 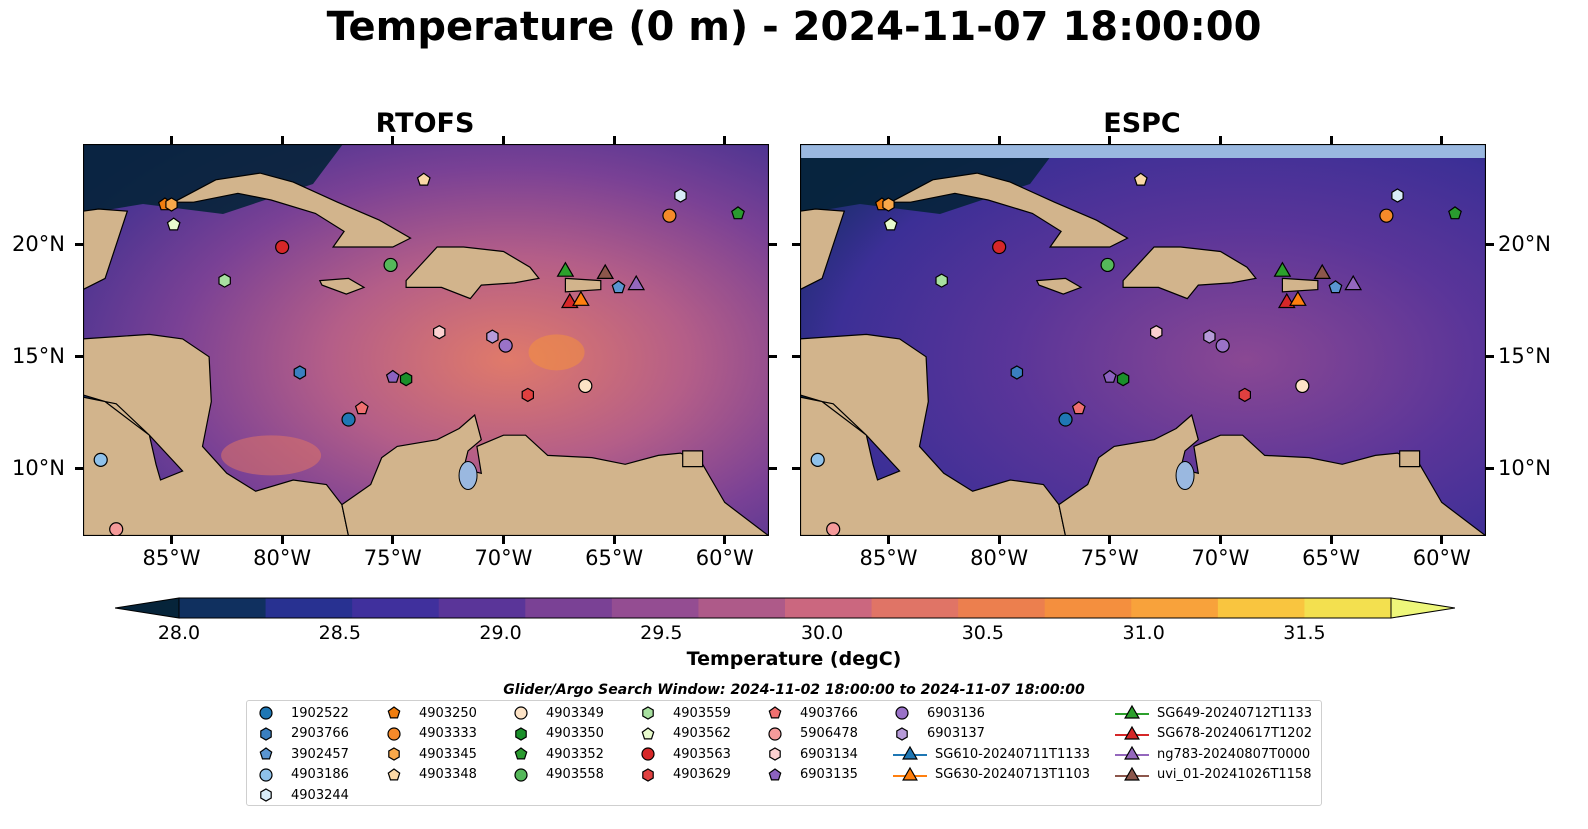 What do you see at coordinates (555, 474) in the screenshot?
I see `land-south-america` at bounding box center [555, 474].